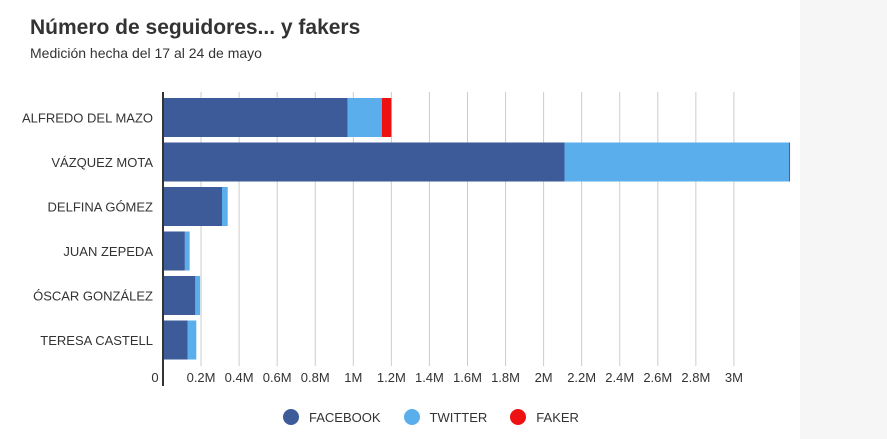 The width and height of the screenshot is (887, 439). I want to click on x-tick-label: 2.6M, so click(657, 377).